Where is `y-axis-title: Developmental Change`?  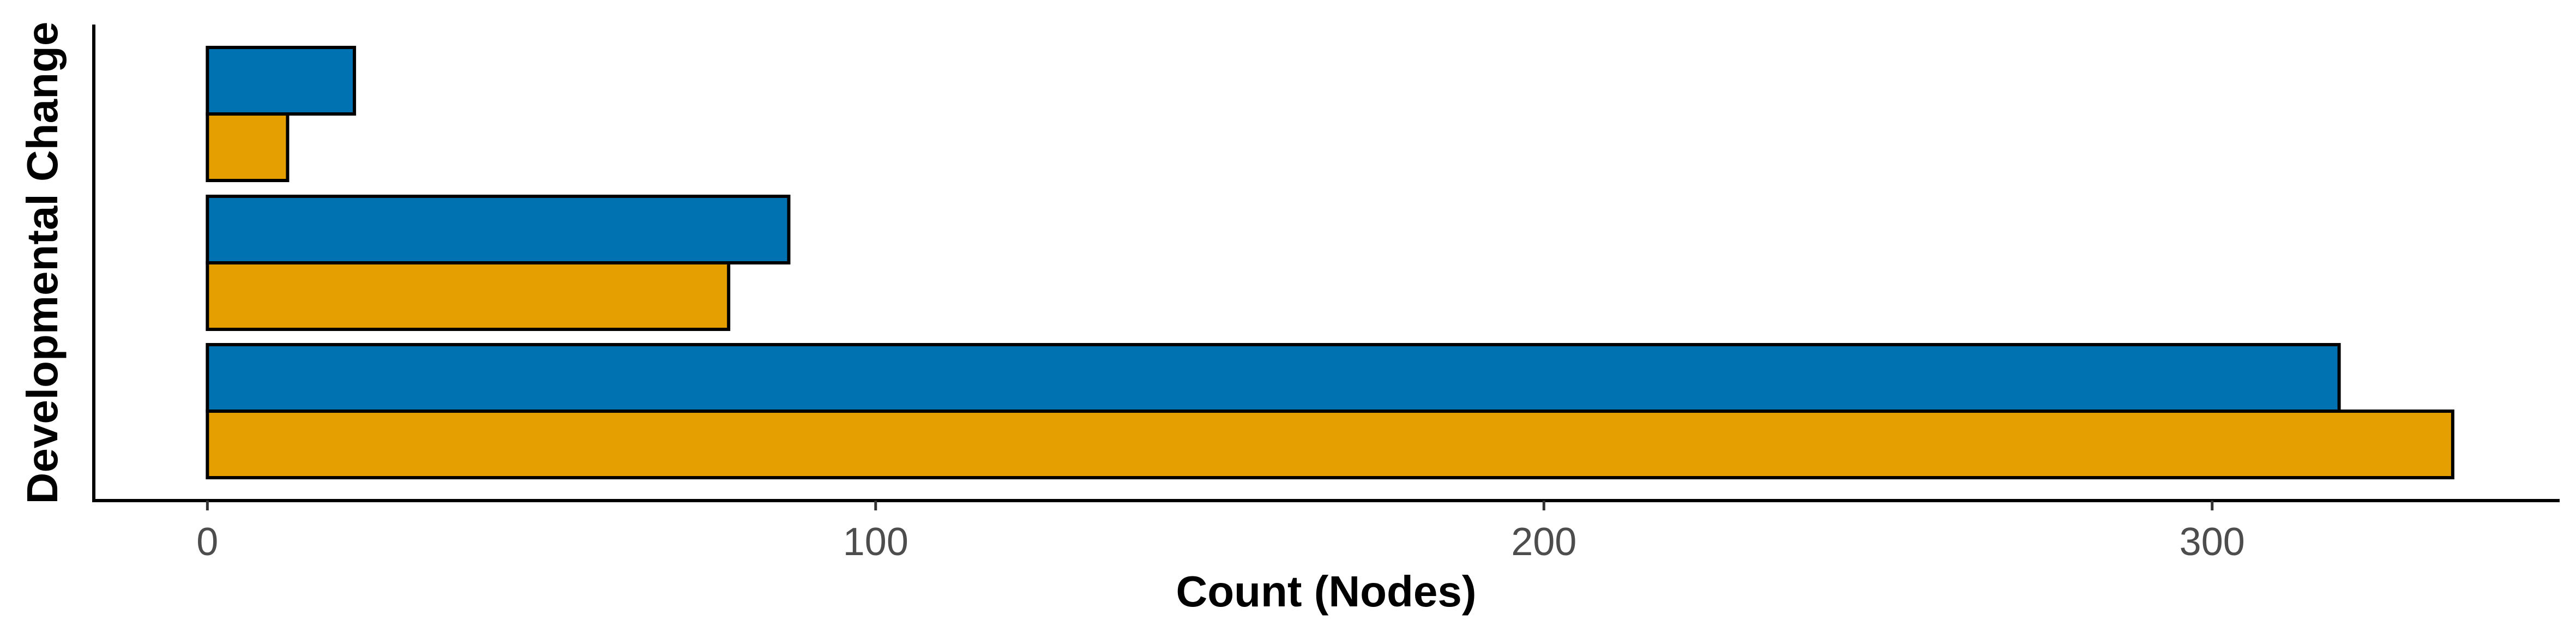
y-axis-title: Developmental Change is located at coordinates (42, 263).